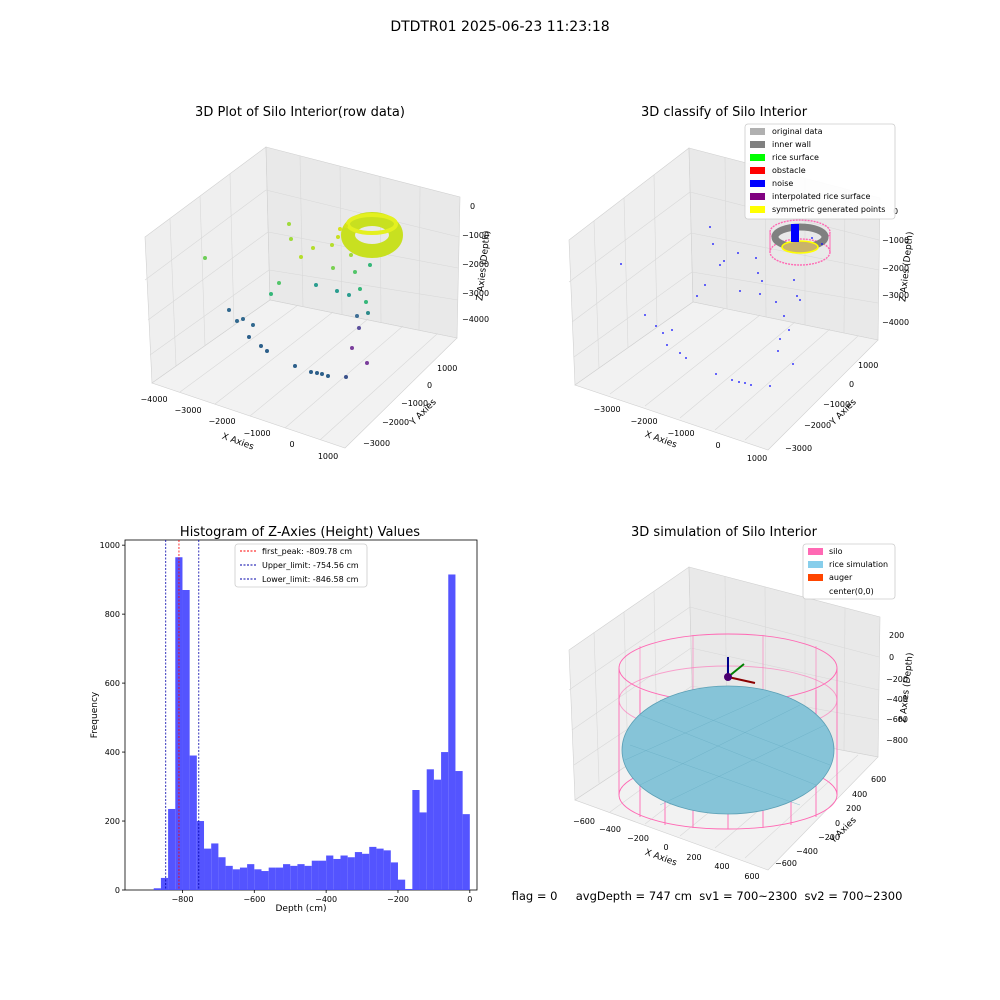  What do you see at coordinates (112, 718) in the screenshot?
I see `hist-y-axis-ticks: 0 200 400 600 800 1000` at bounding box center [112, 718].